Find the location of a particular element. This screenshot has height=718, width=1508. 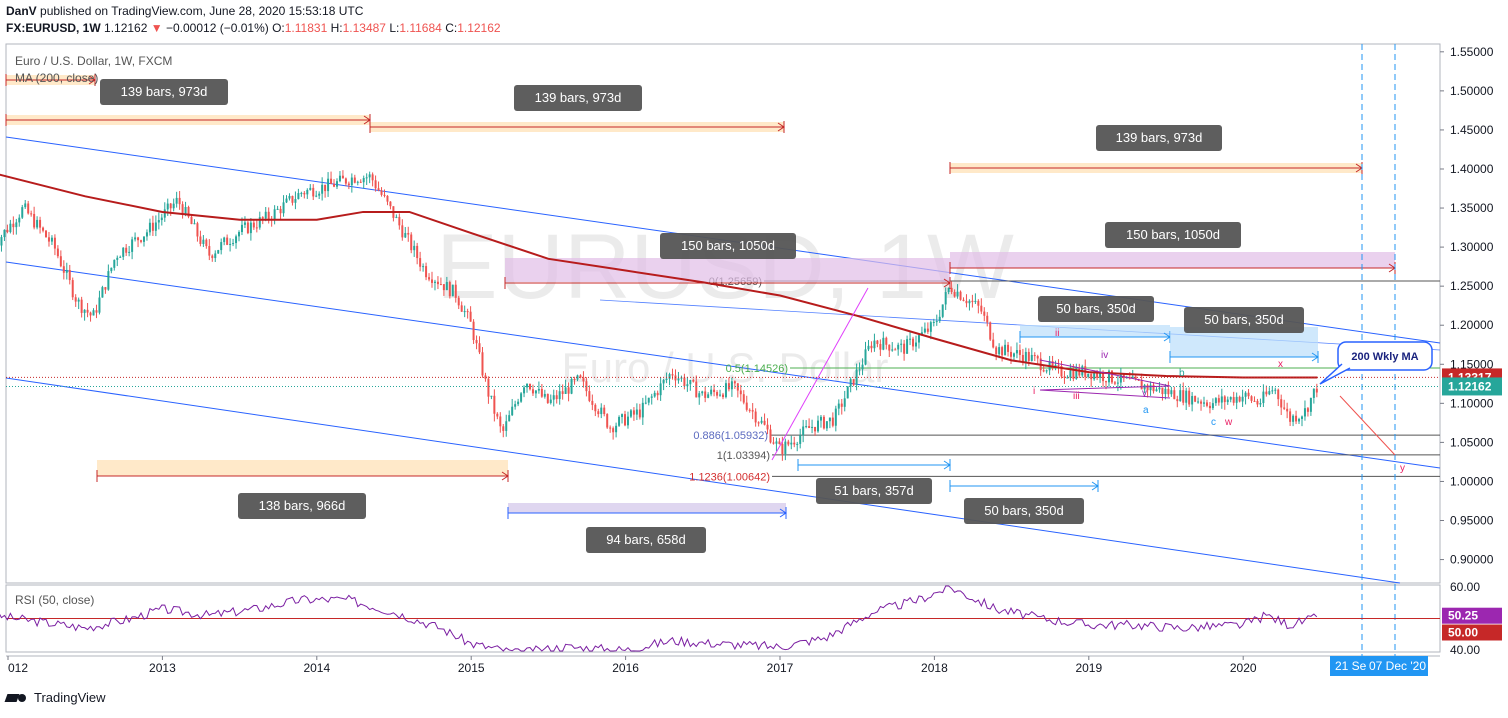

fib-level-label: 1(1.03394) is located at coordinates (743, 456).